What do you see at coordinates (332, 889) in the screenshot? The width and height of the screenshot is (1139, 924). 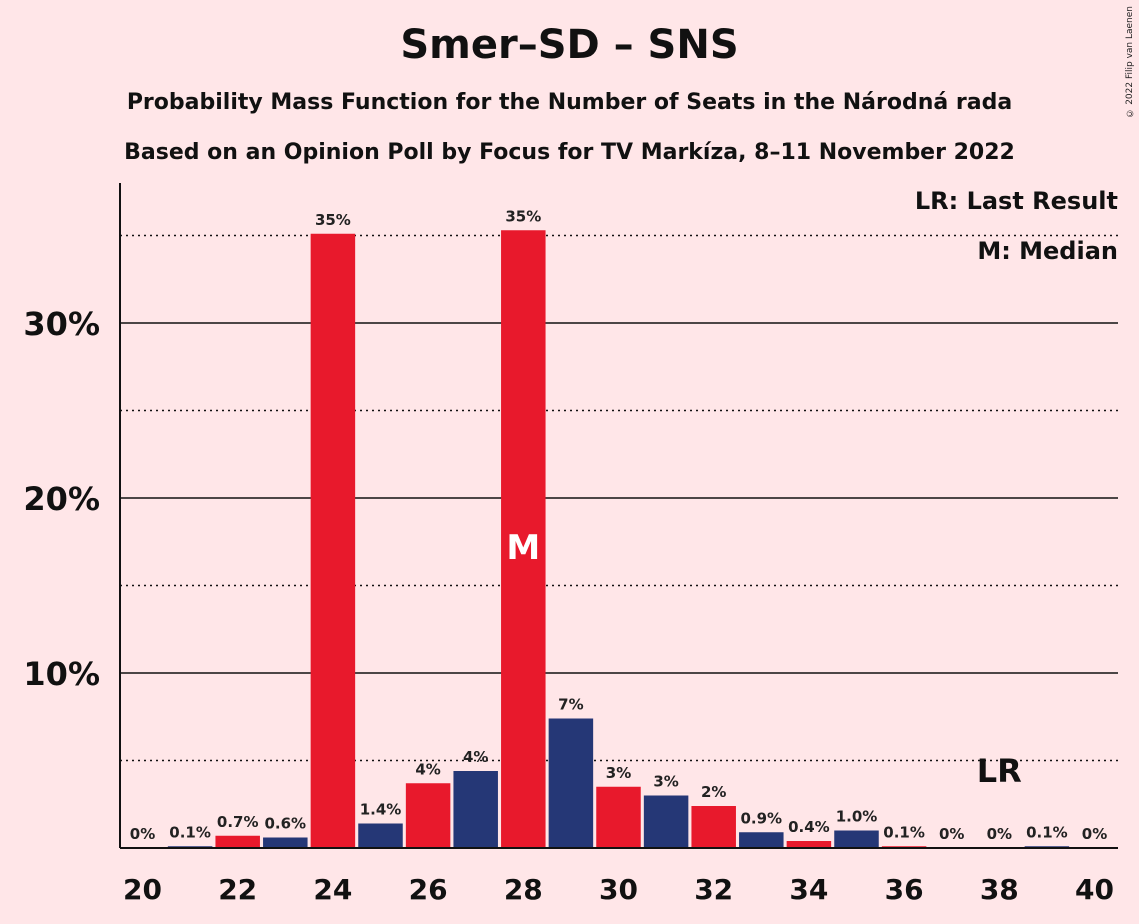 I see `x-tick-label: 24` at bounding box center [332, 889].